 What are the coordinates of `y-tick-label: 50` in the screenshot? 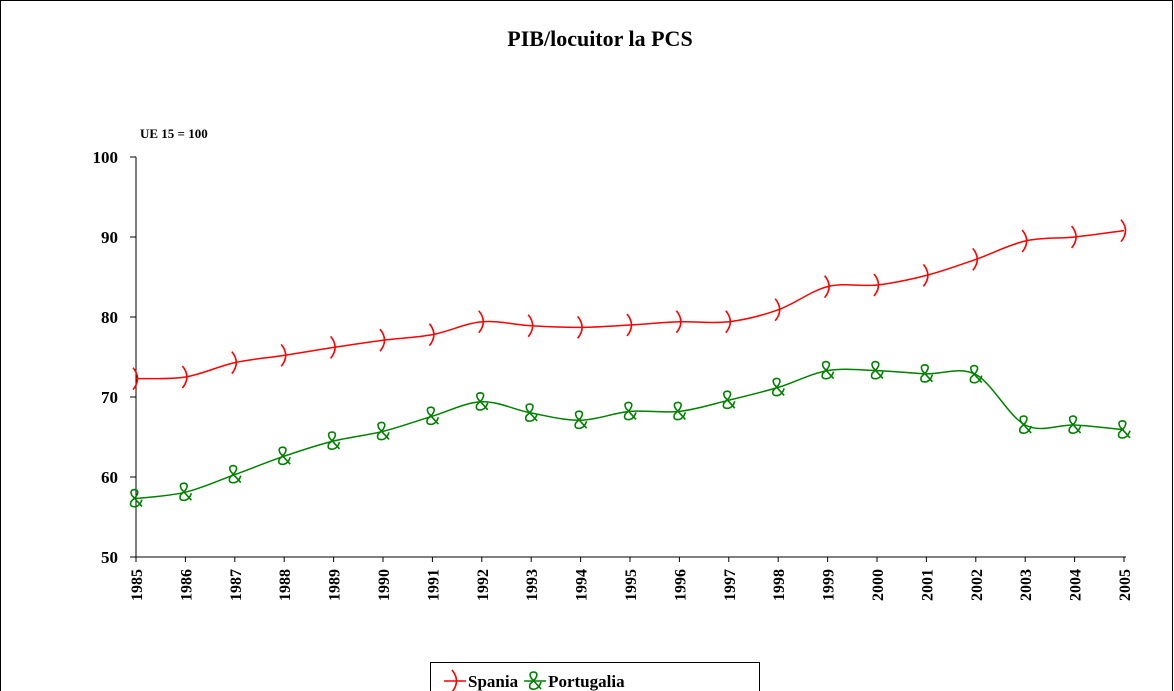 It's located at (109, 557).